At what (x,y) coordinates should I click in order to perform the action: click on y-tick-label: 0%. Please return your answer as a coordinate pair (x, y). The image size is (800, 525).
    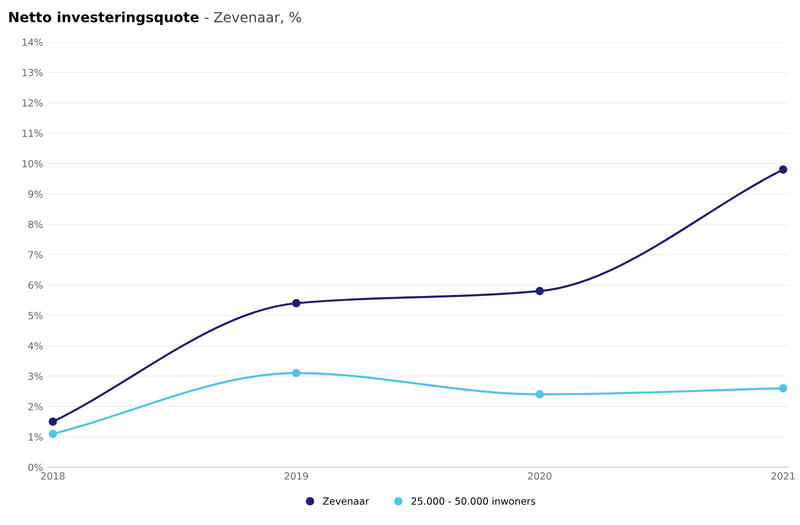
    Looking at the image, I should click on (35, 468).